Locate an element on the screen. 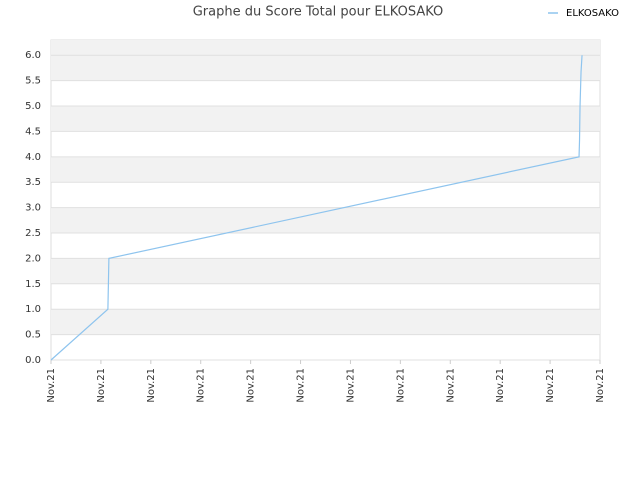 This screenshot has width=640, height=484. legend-label: ELKOSAKO is located at coordinates (592, 13).